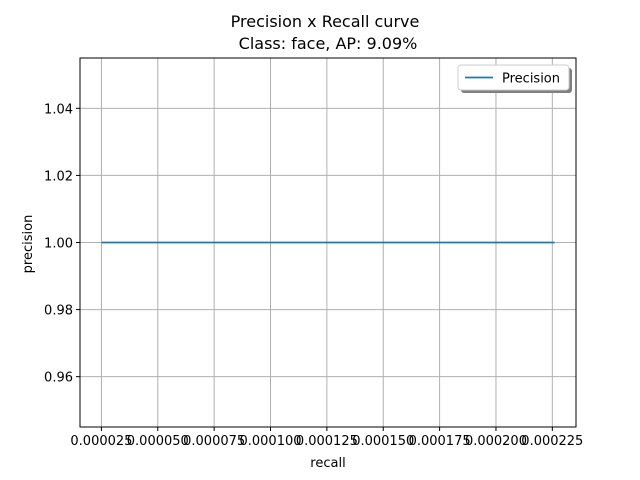  What do you see at coordinates (58, 311) in the screenshot?
I see `y-tick-label: 0.98` at bounding box center [58, 311].